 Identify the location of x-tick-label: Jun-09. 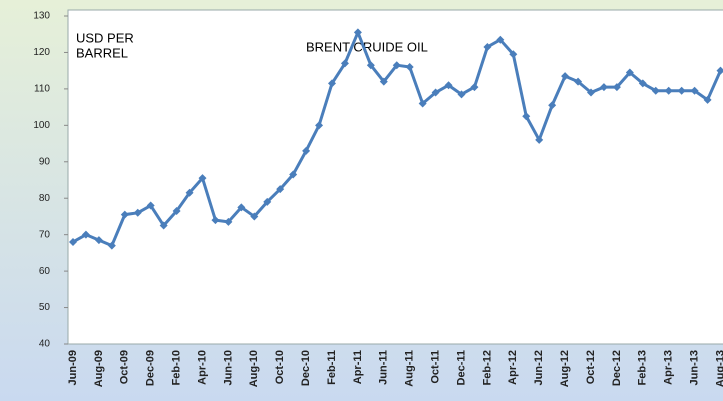
(73, 367).